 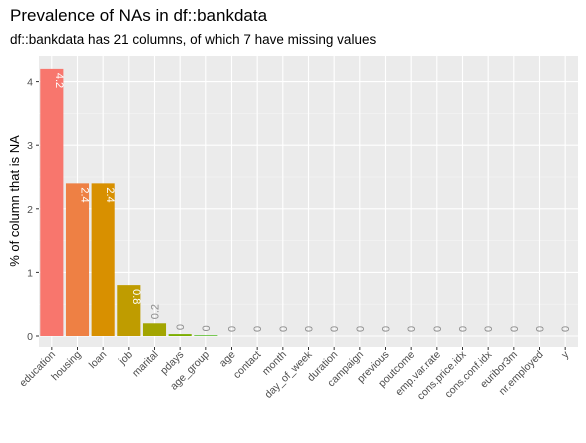 I want to click on y-tick-label: 3, so click(x=30, y=146).